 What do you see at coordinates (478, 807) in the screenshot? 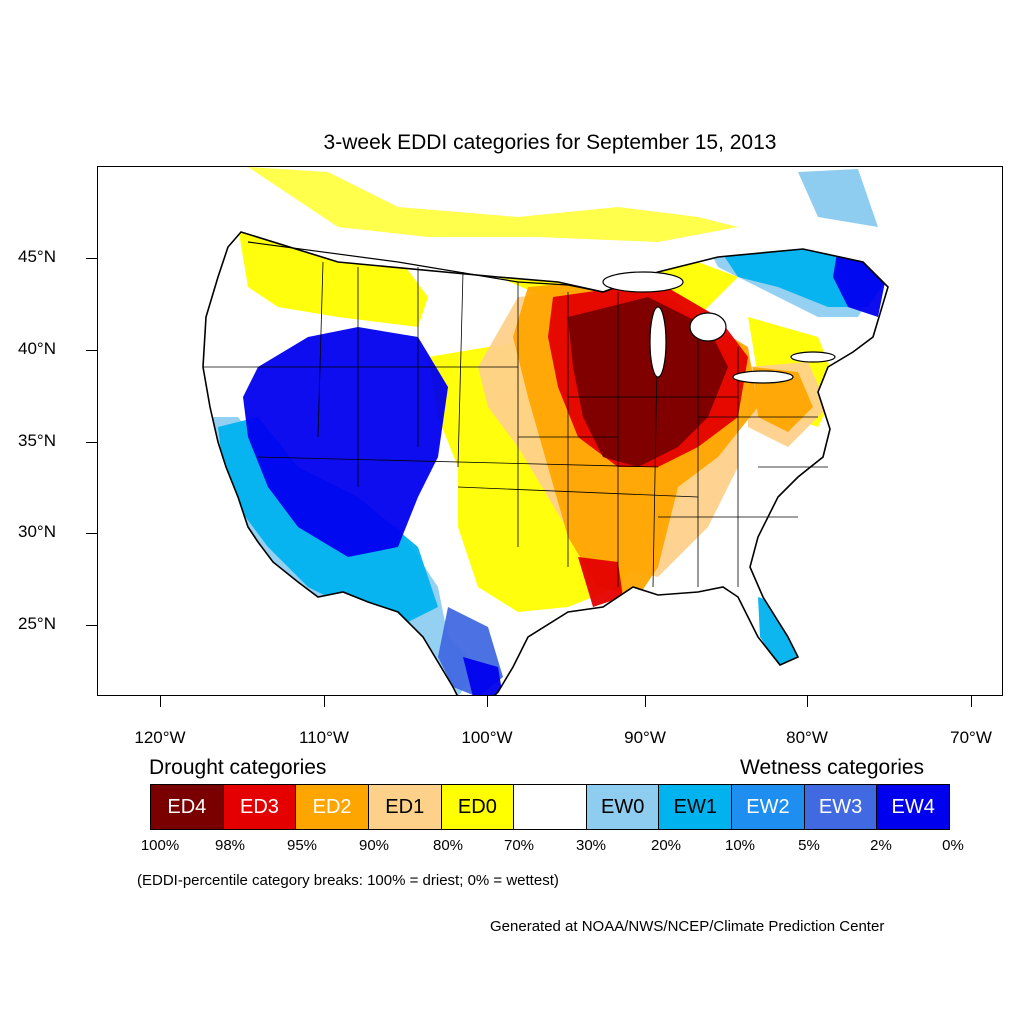
I see `legend-box-ed0: ED0` at bounding box center [478, 807].